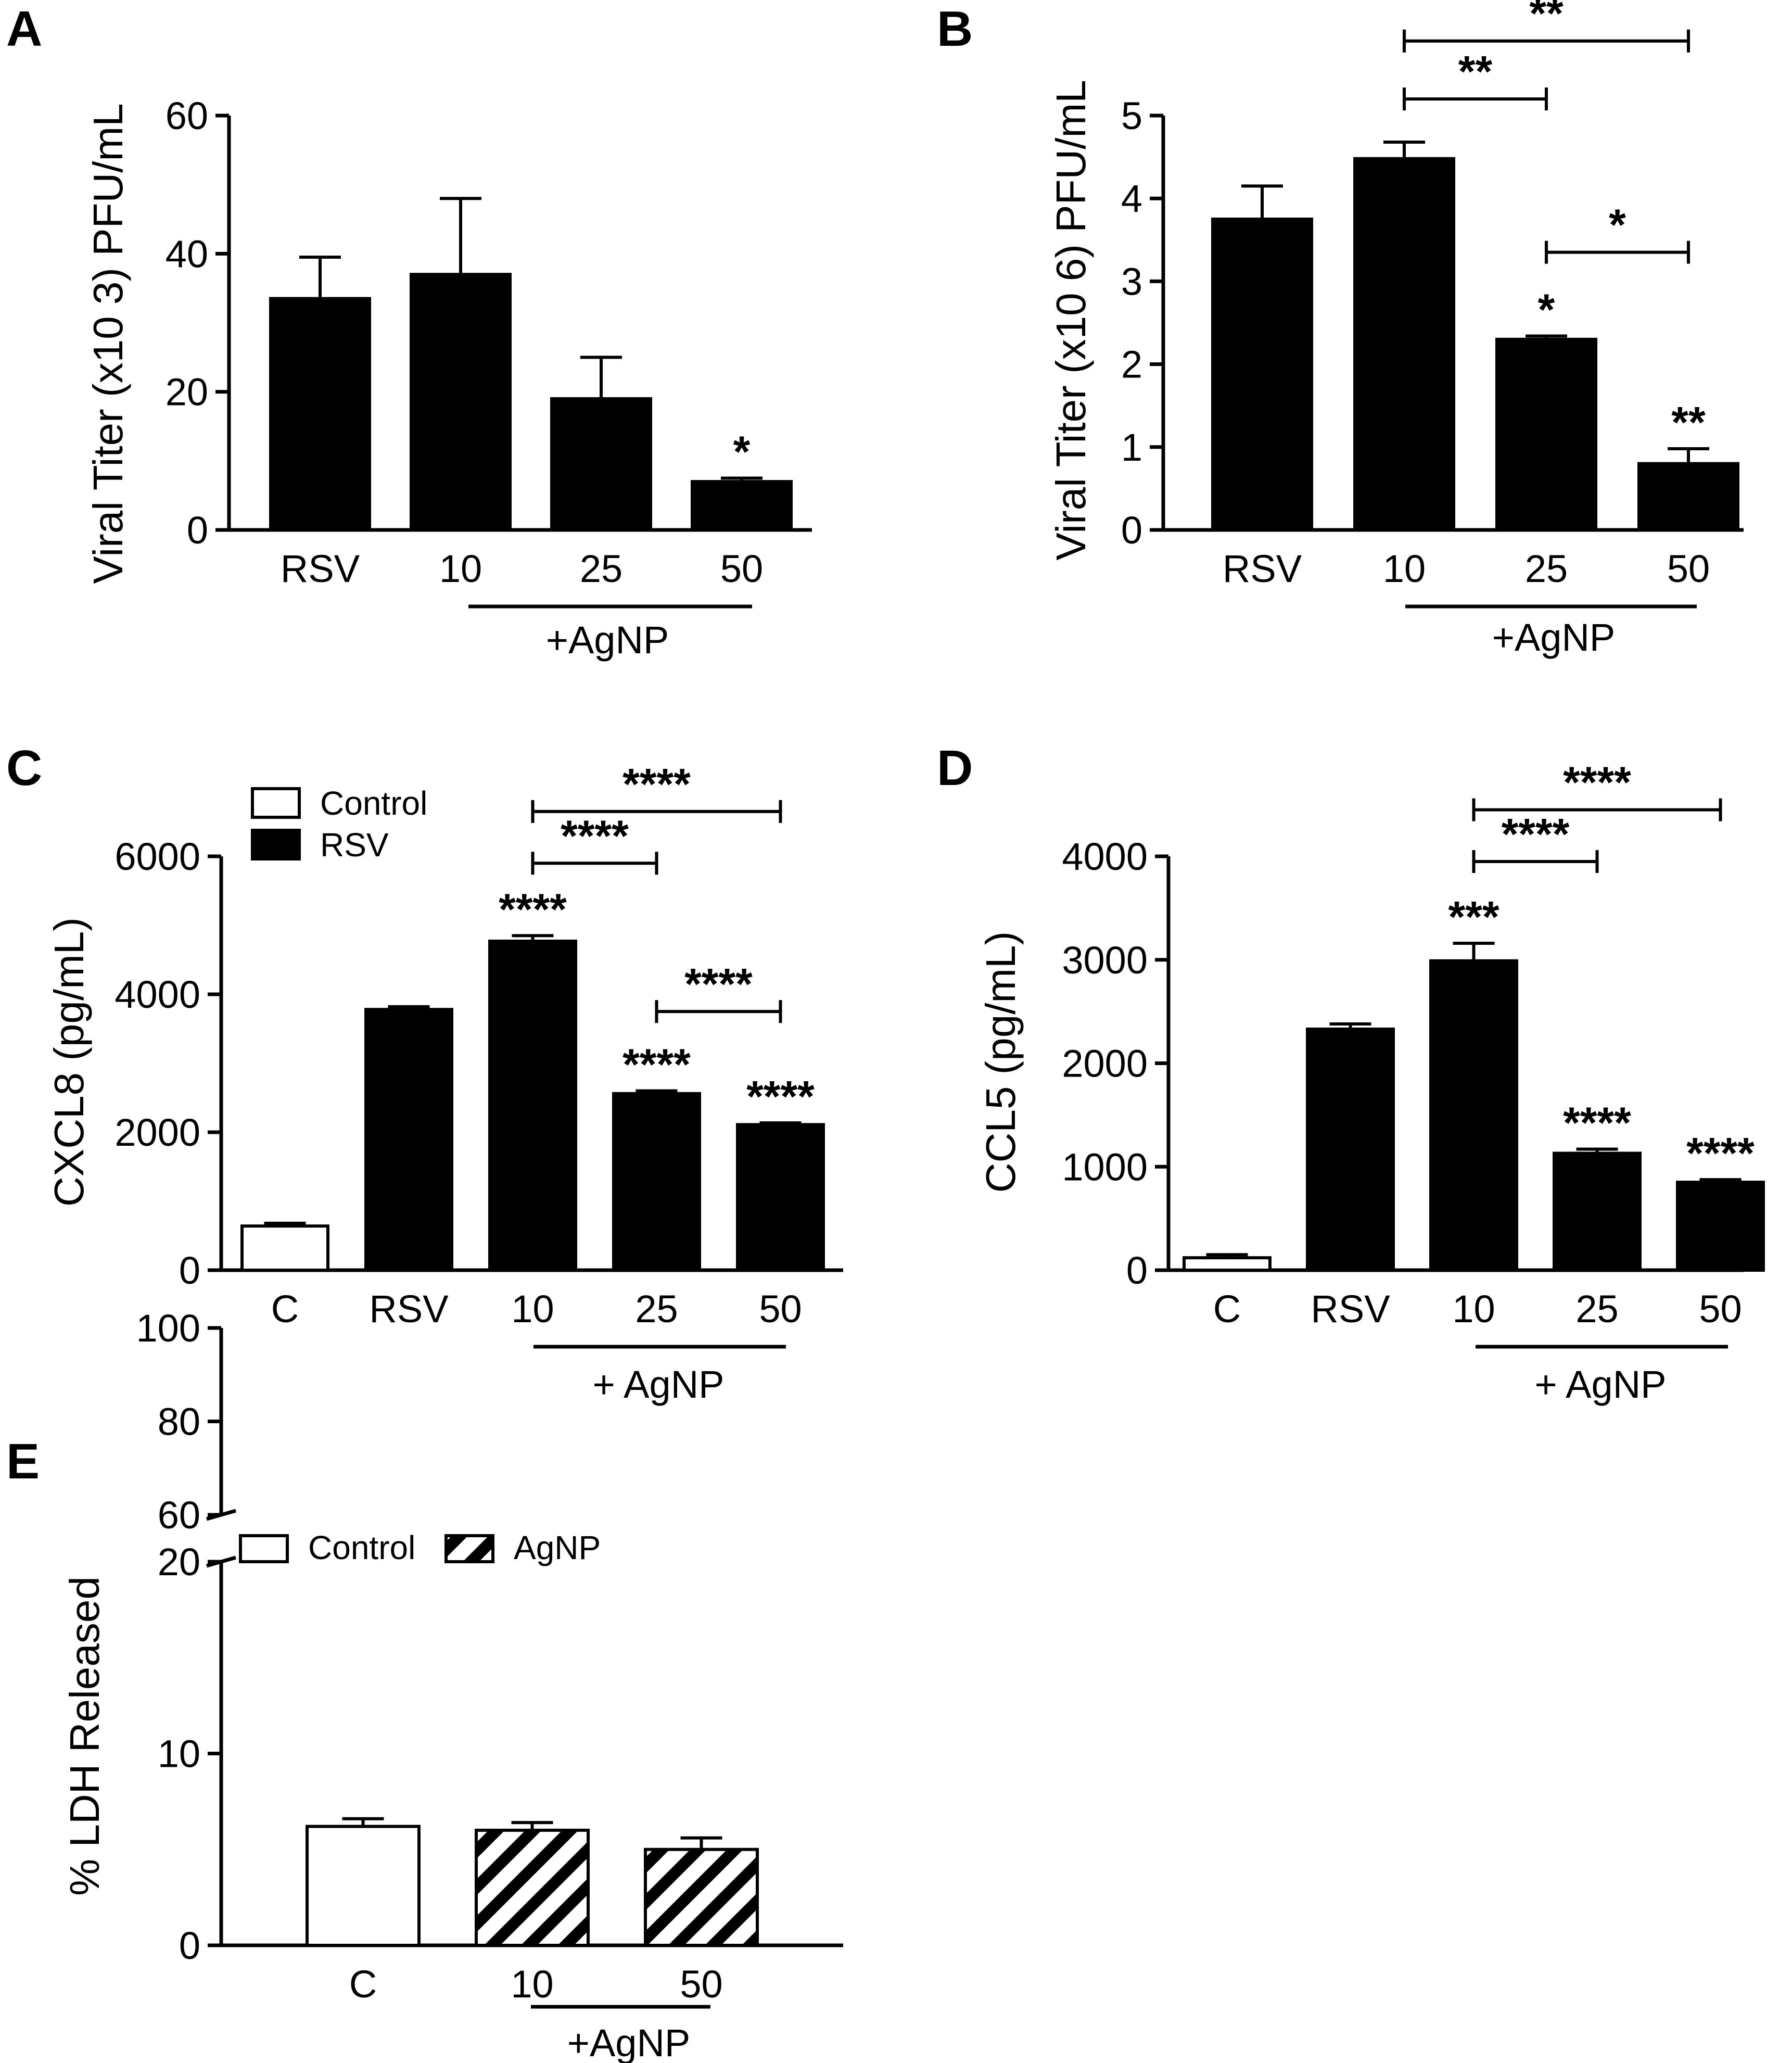 This screenshot has height=2063, width=1792. What do you see at coordinates (187, 393) in the screenshot?
I see `y-tick-label-a: 20` at bounding box center [187, 393].